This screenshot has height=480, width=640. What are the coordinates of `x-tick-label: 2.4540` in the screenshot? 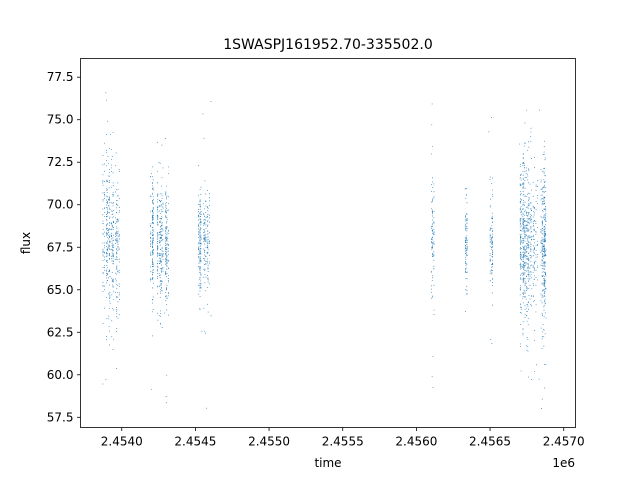 It's located at (122, 442).